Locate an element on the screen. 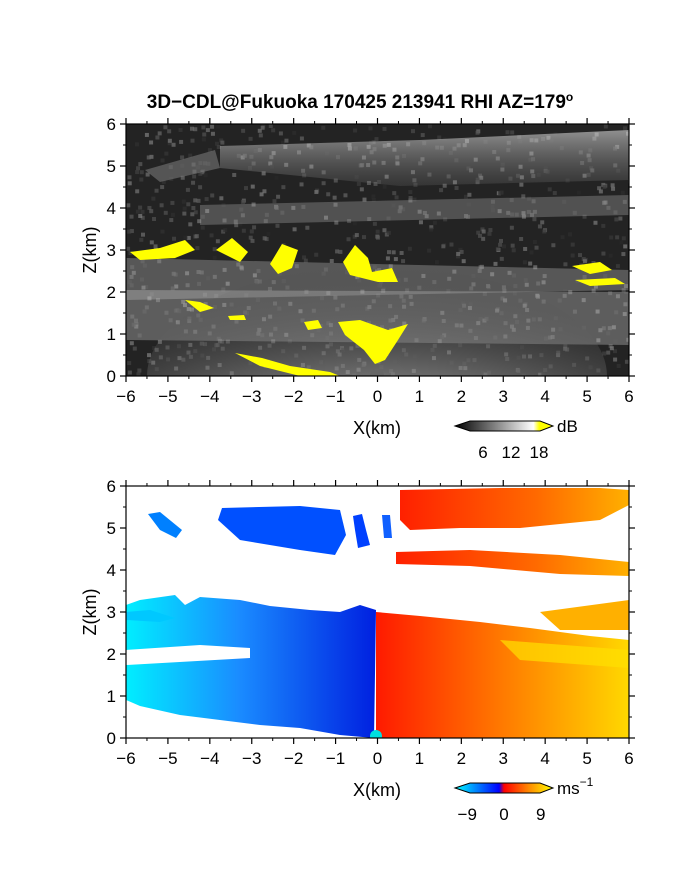 The image size is (680, 880). intensity-xtick-label: −3 is located at coordinates (251, 396).